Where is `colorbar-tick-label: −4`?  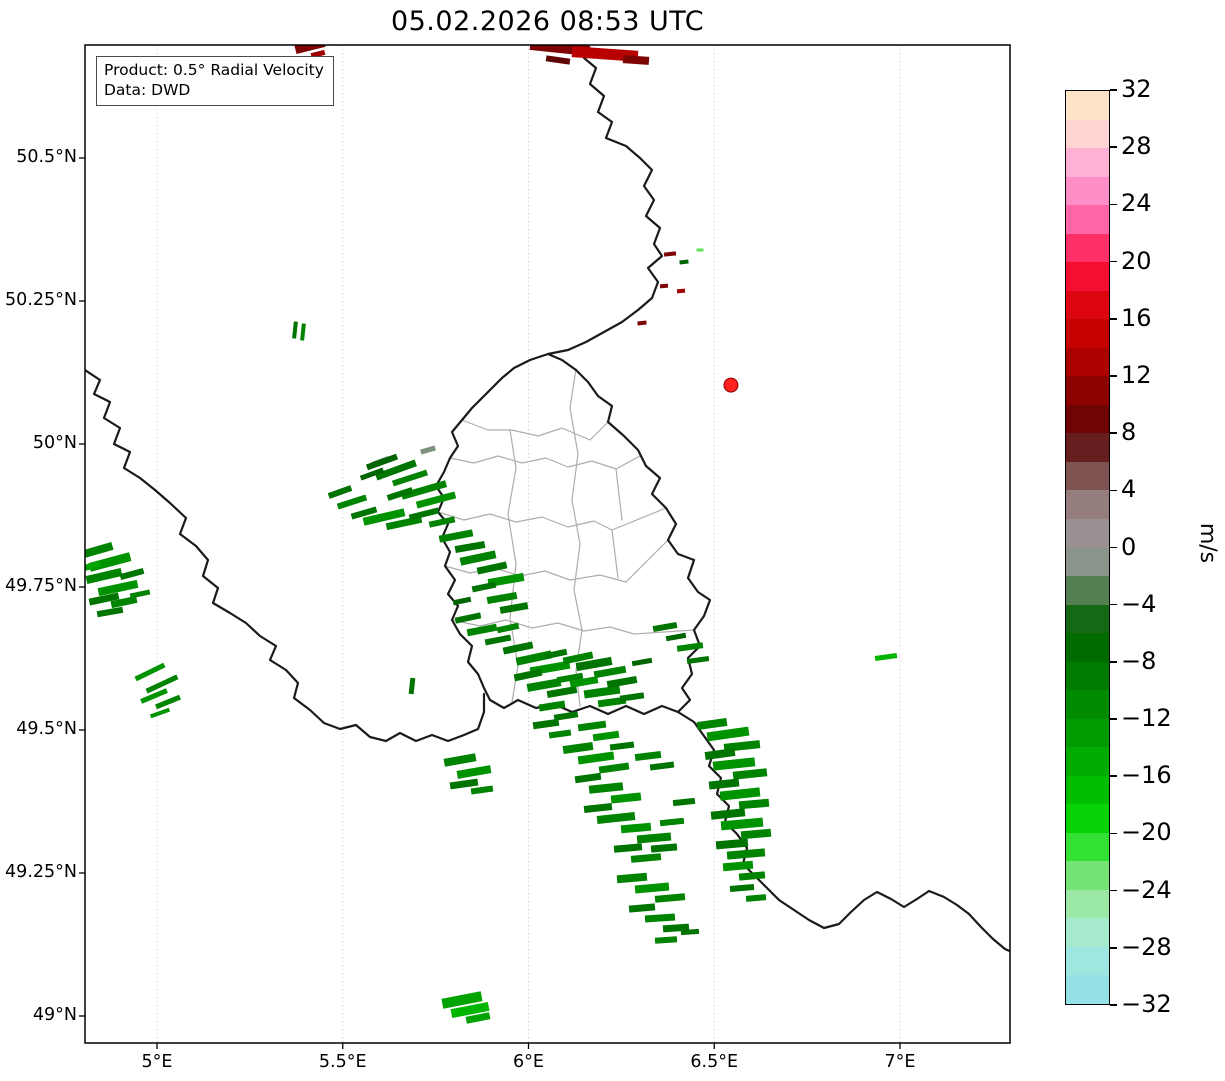
colorbar-tick-label: −4 is located at coordinates (1139, 603).